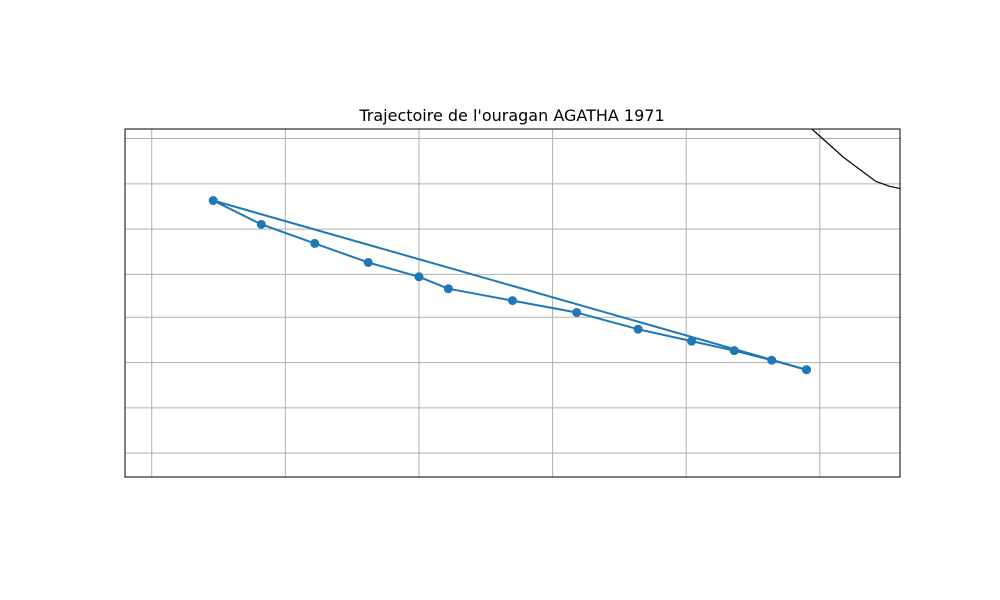 Image resolution: width=1000 pixels, height=600 pixels. I want to click on coastline-layer, so click(855, 159).